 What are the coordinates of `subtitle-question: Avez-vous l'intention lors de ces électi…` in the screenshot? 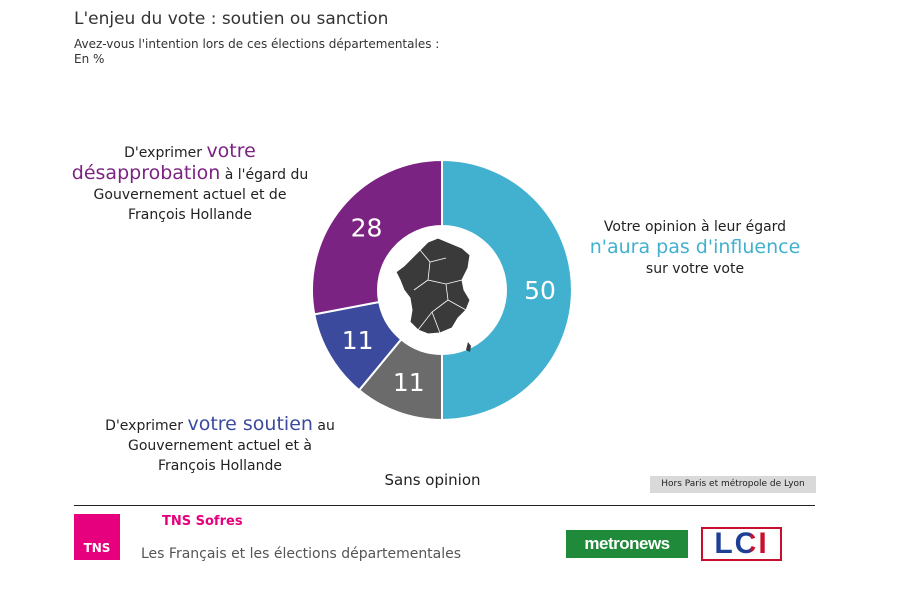 It's located at (257, 44).